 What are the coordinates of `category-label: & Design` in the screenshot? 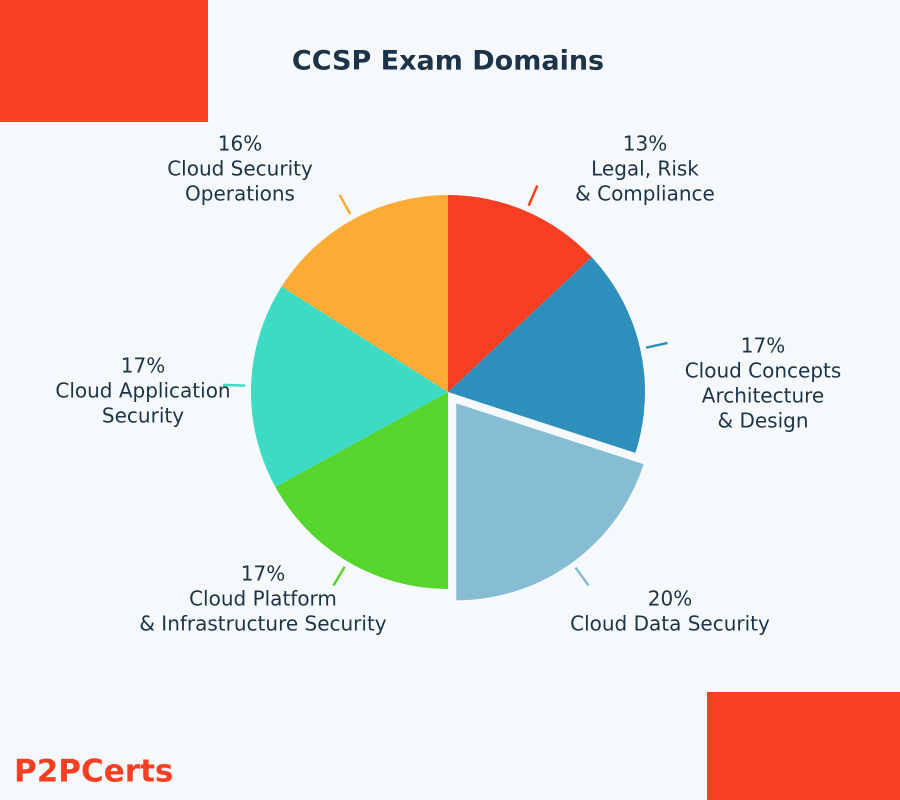 It's located at (762, 421).